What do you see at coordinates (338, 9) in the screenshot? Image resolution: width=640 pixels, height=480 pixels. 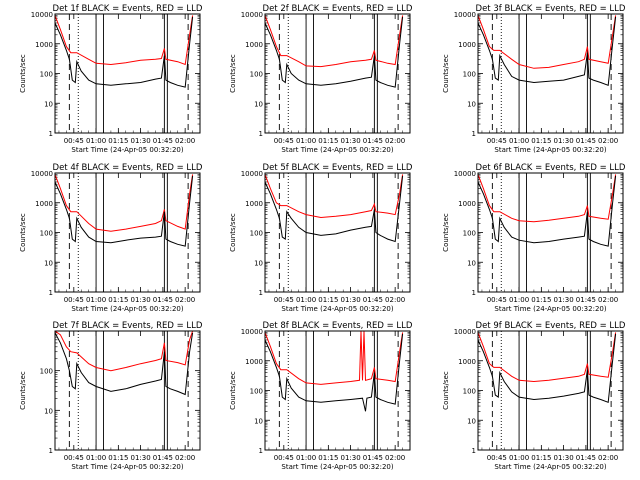 I see `panel-title: Det 2f BLACK = Events, RED = LLD` at bounding box center [338, 9].